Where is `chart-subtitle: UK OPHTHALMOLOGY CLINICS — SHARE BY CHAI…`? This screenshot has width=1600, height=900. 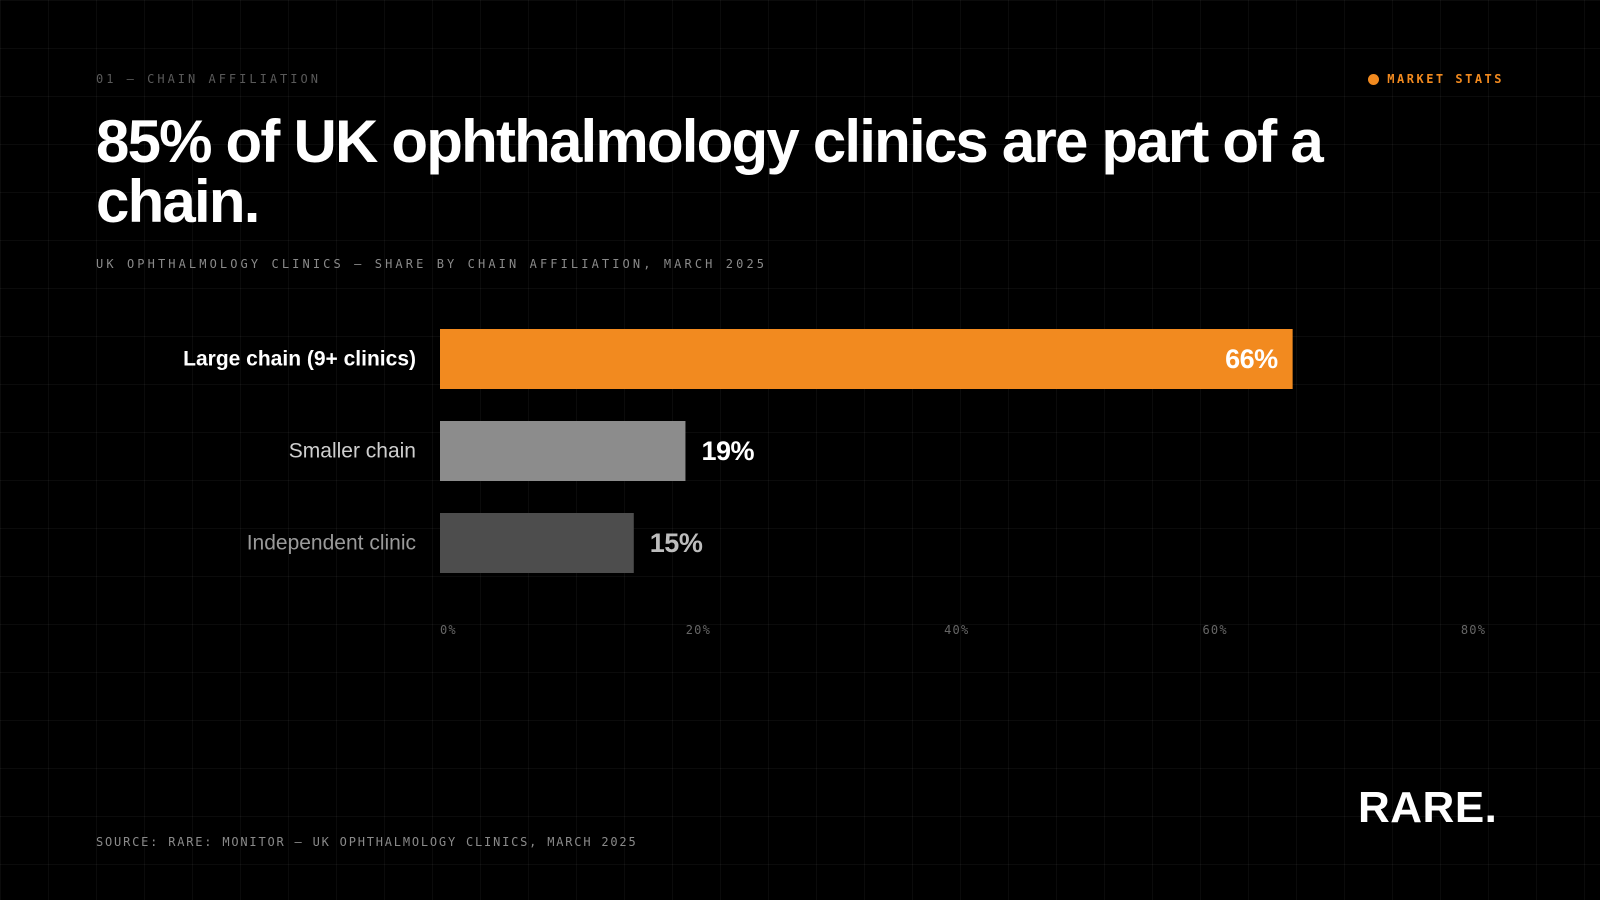
chart-subtitle: UK OPHTHALMOLOGY CLINICS — SHARE BY CHAI… is located at coordinates (432, 264).